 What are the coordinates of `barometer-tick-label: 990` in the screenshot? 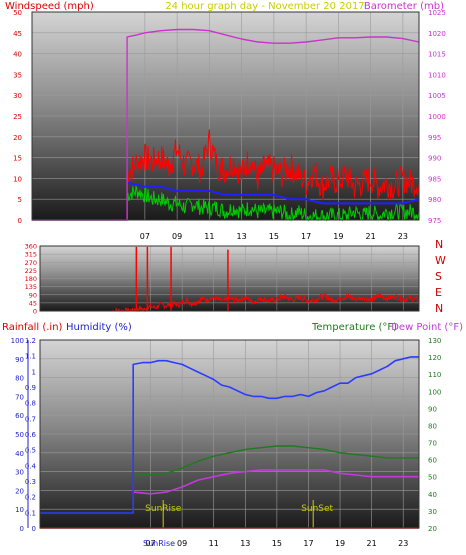 It's located at (434, 159).